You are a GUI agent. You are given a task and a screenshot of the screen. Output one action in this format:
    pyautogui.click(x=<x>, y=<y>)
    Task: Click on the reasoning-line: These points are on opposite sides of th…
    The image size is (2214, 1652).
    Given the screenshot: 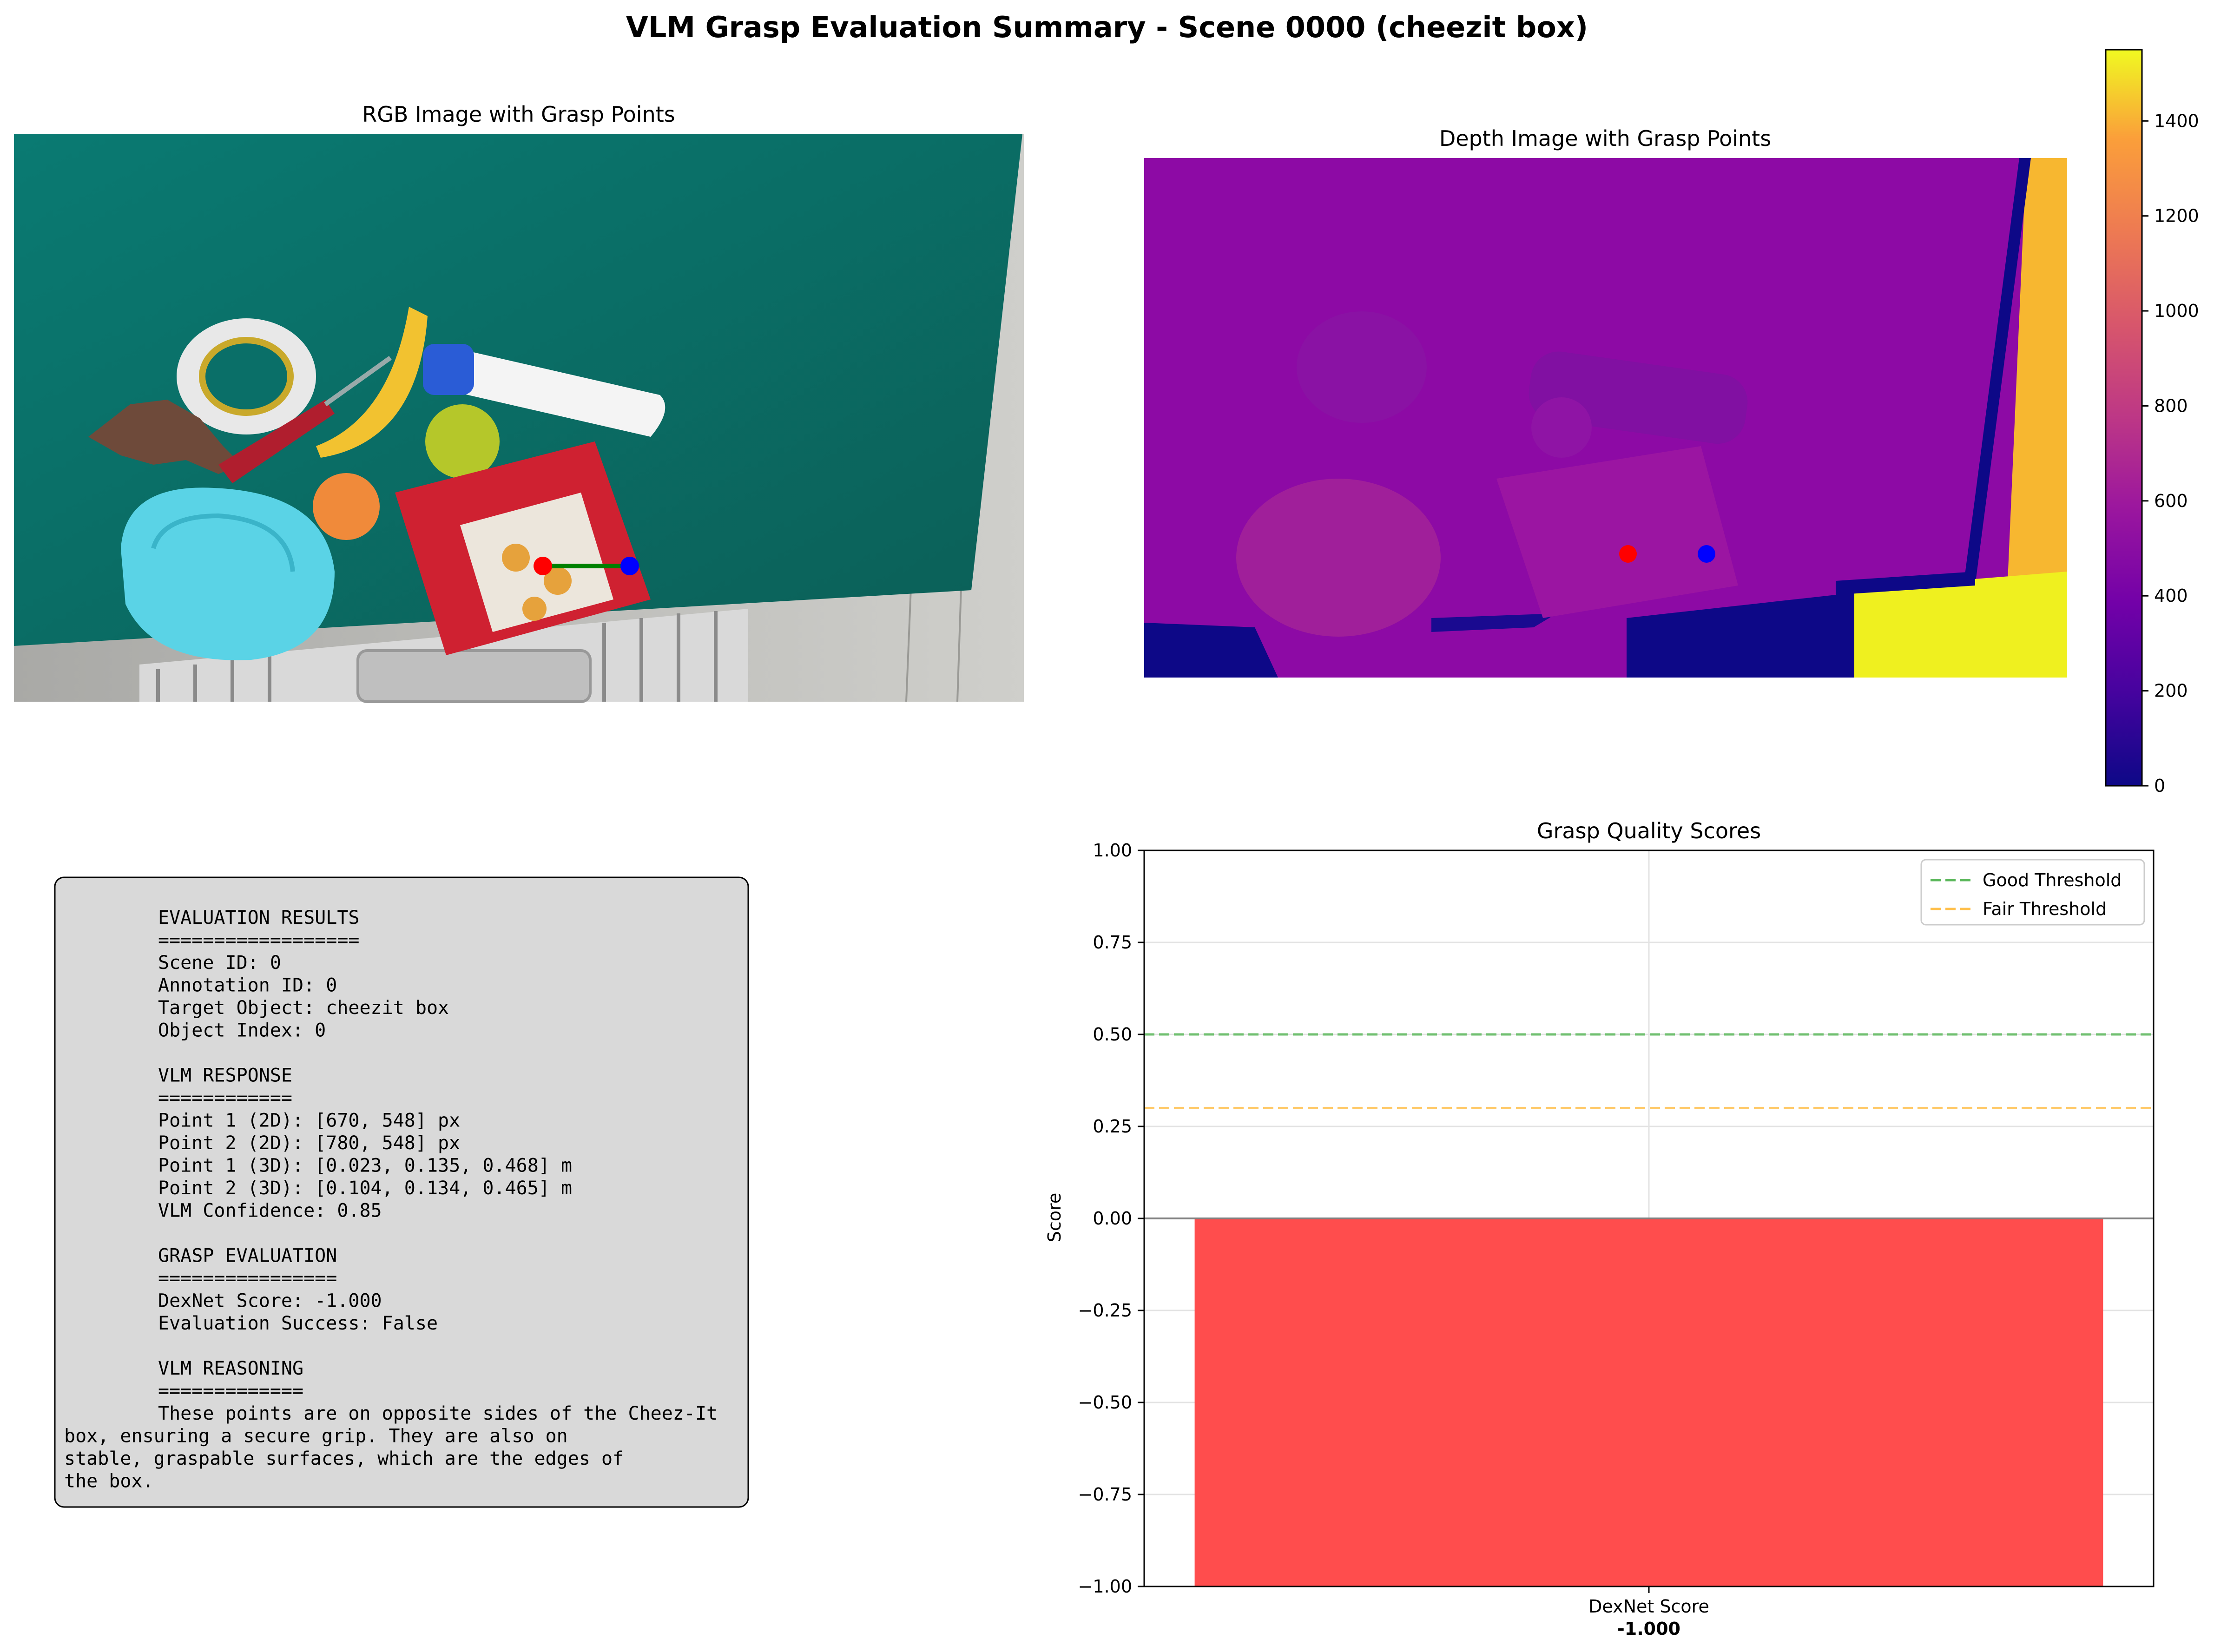 What is the action you would take?
    pyautogui.click(x=438, y=1414)
    